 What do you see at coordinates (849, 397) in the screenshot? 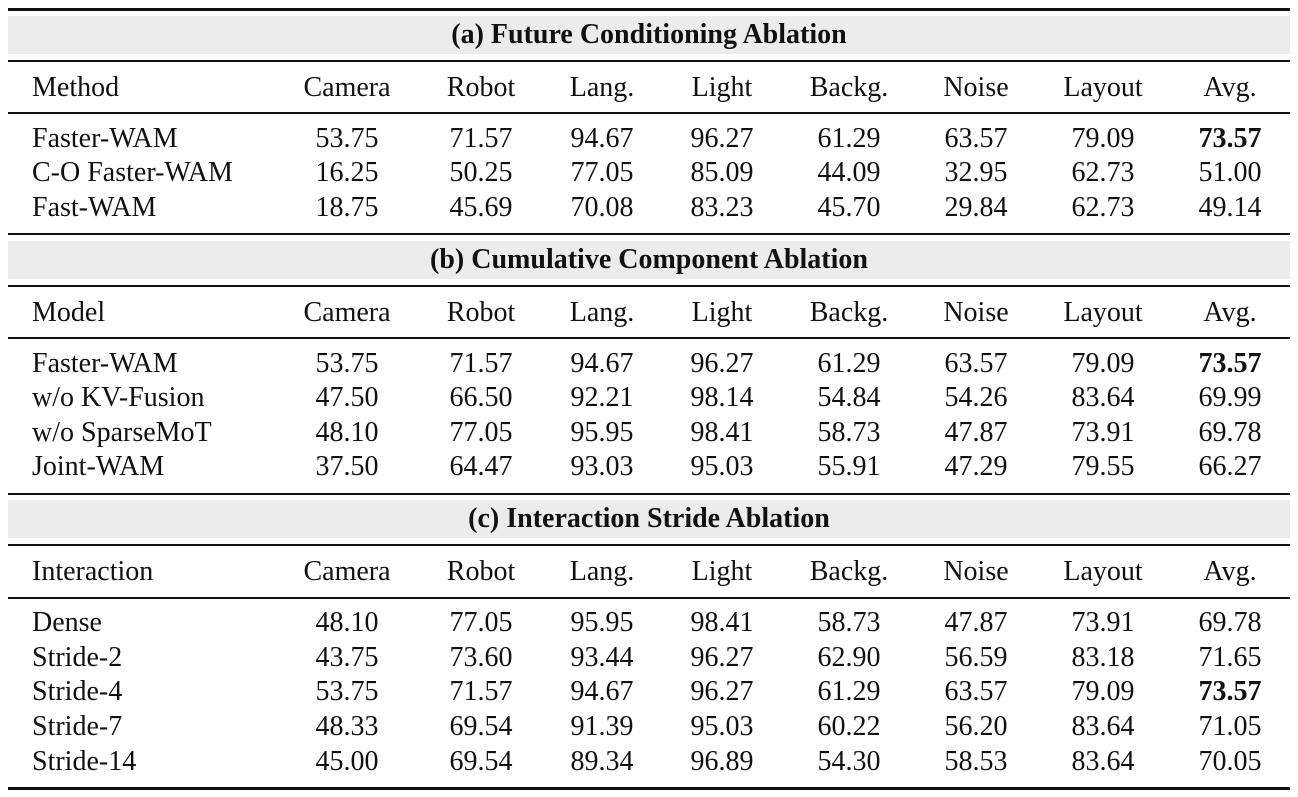
I see `cell-backg: 54.84` at bounding box center [849, 397].